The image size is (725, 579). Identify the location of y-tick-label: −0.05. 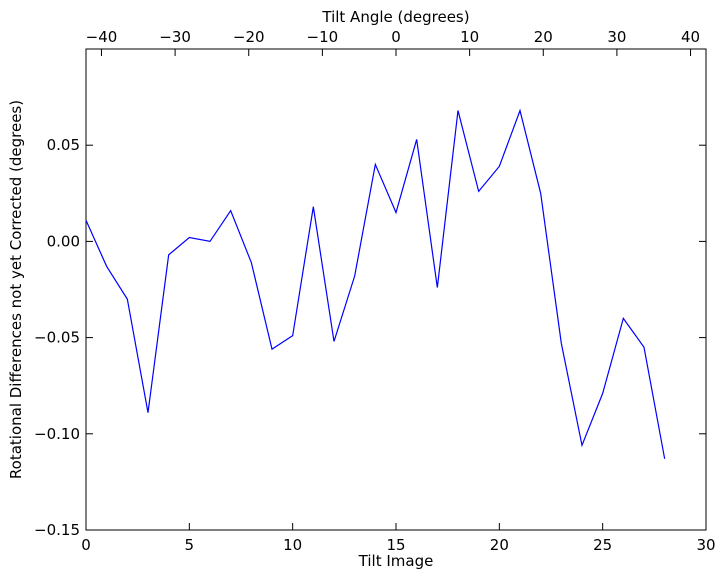
(57, 338).